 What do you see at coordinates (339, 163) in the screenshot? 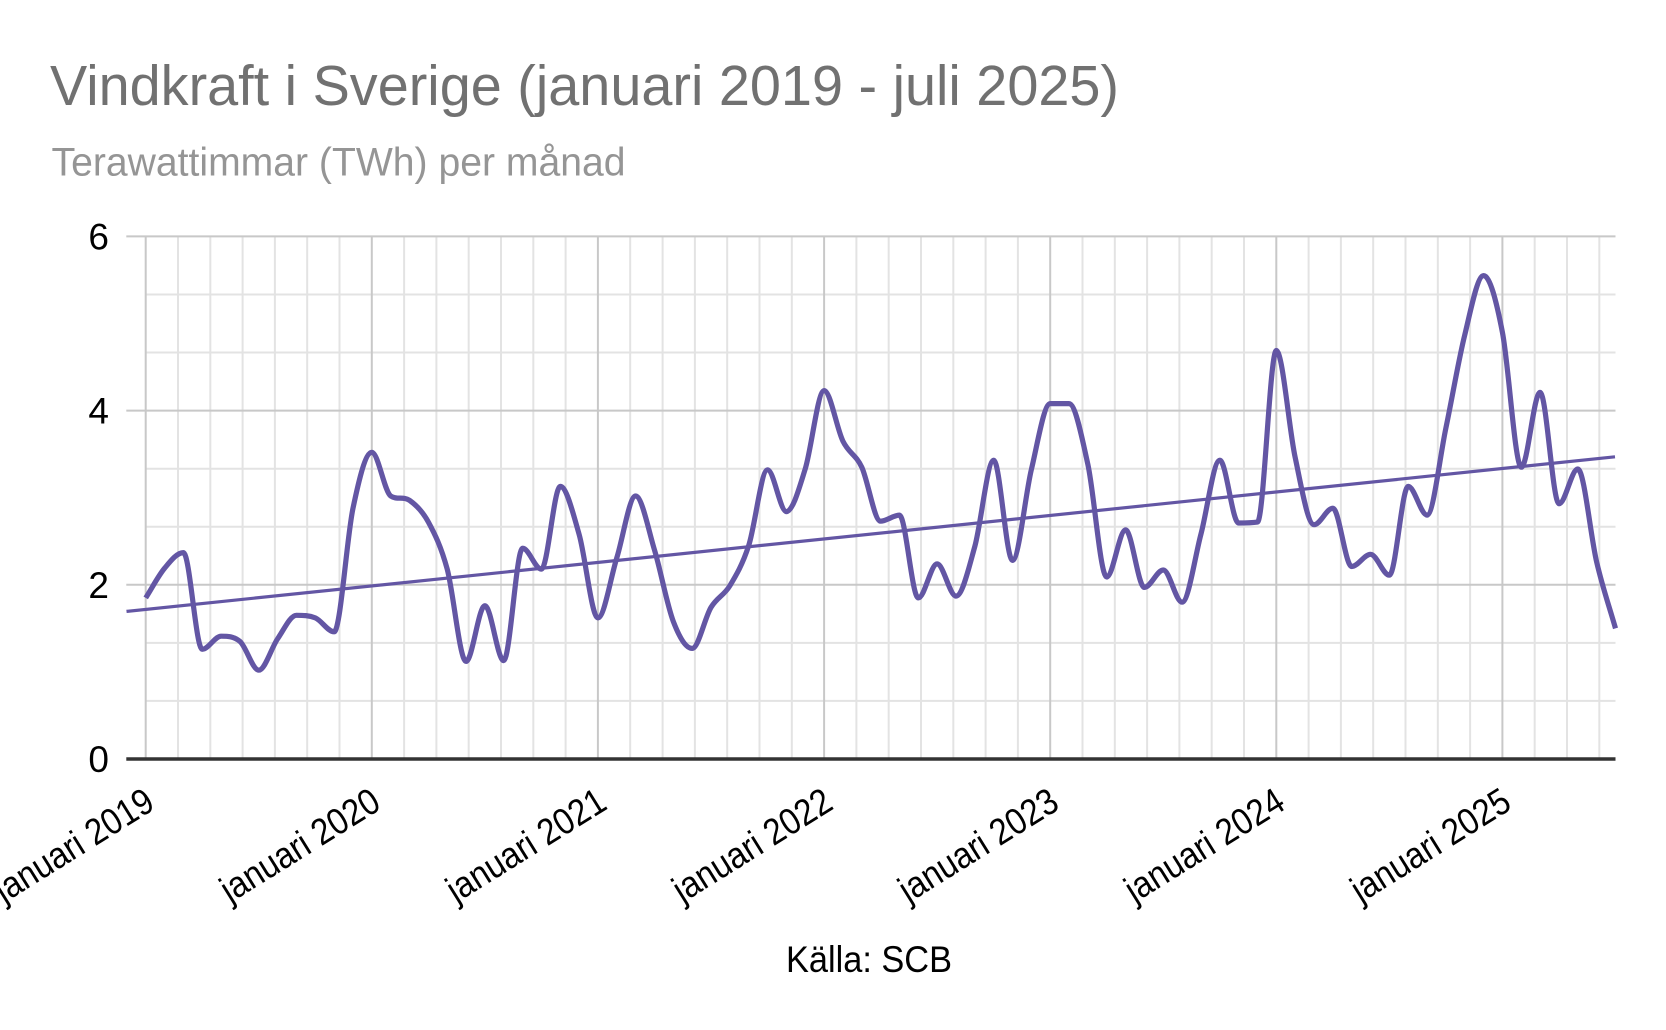
I see `svg-text: Terawattimmar (TWh) per månad` at bounding box center [339, 163].